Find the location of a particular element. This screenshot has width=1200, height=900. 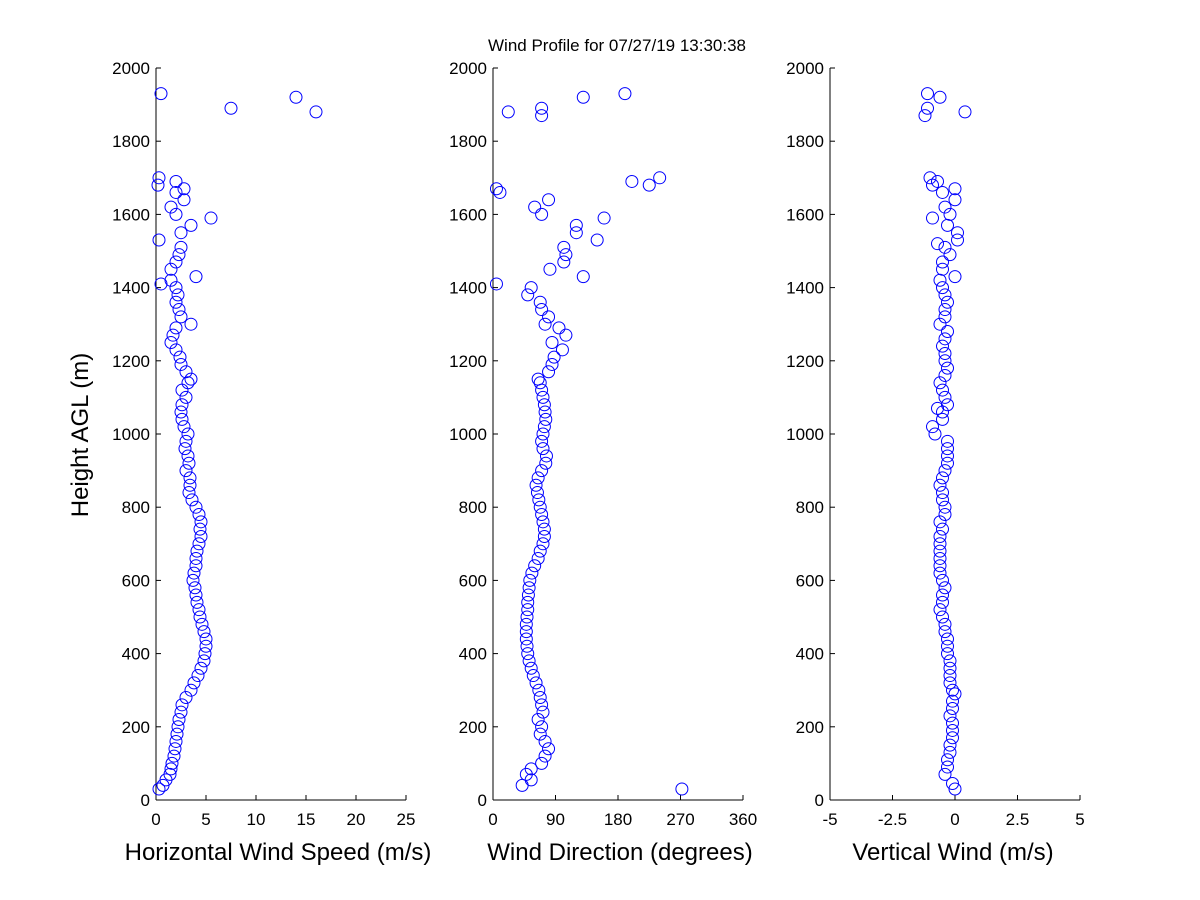

y-tick-label: 1800 is located at coordinates (131, 141).